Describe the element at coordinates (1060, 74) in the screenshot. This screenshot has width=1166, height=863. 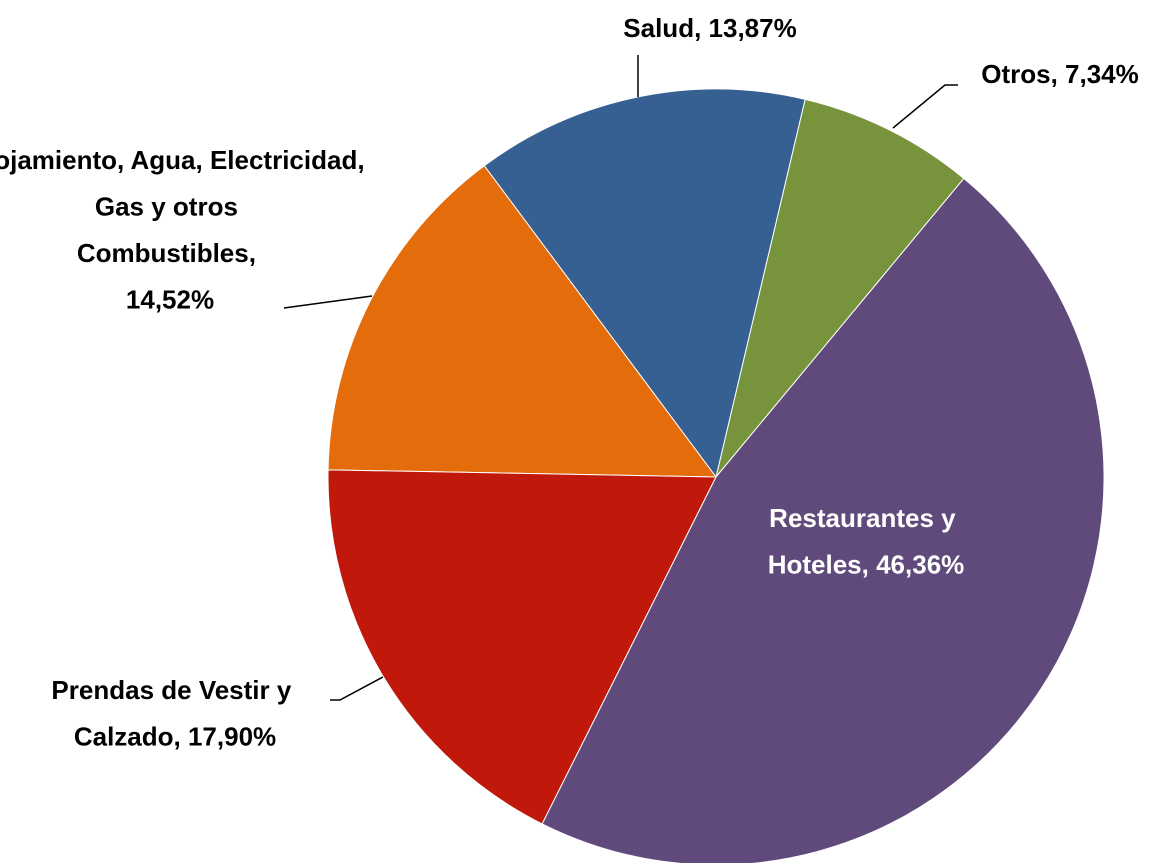
I see `data-label: Otros, 7,34%` at that location.